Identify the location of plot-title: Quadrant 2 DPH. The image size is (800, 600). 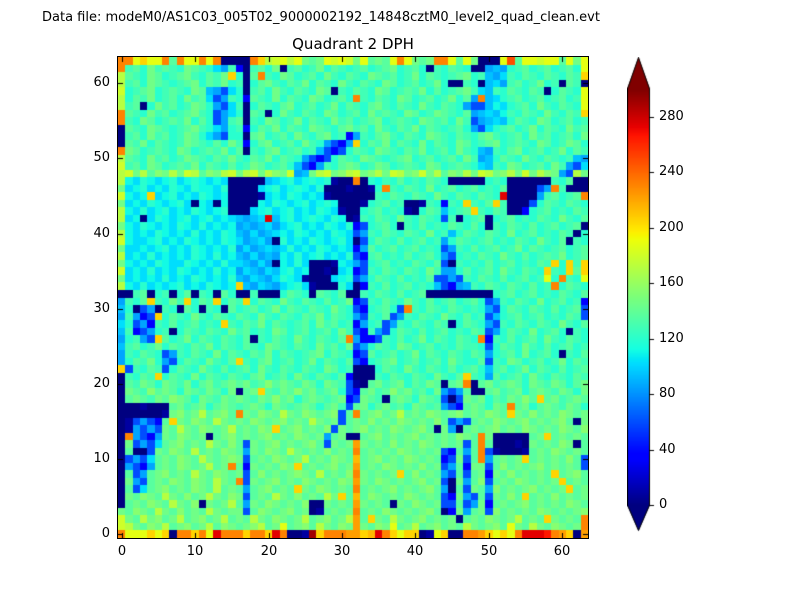
(353, 44).